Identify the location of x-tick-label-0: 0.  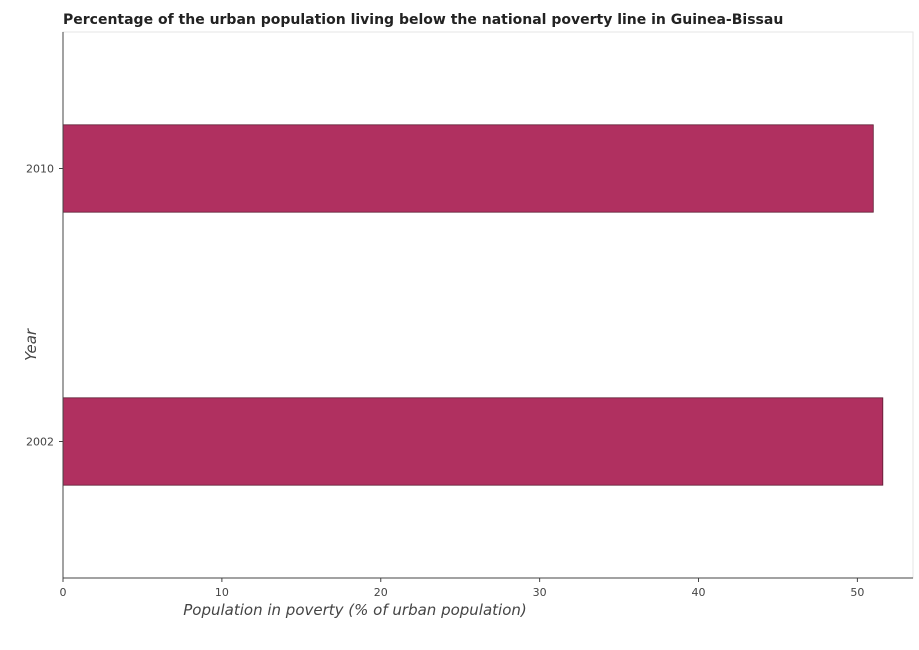
(63, 592).